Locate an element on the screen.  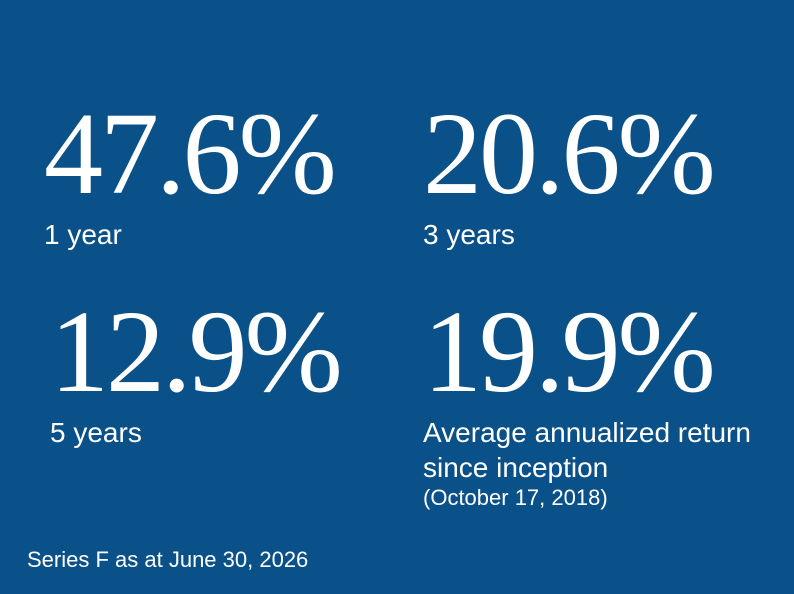
stat-value: 12.9% is located at coordinates (196, 351).